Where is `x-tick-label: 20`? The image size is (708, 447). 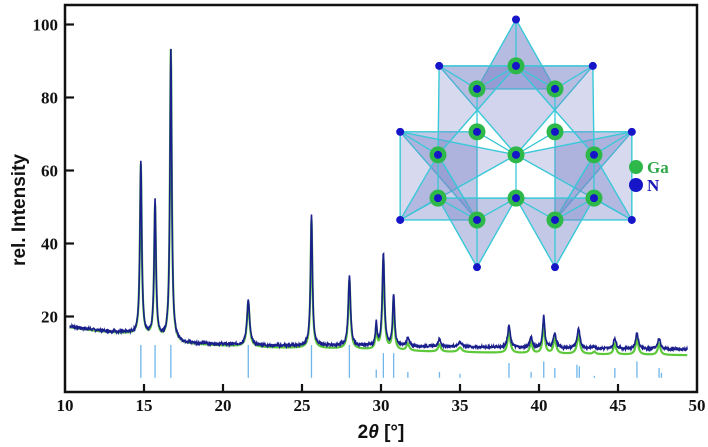 x-tick-label: 20 is located at coordinates (223, 405).